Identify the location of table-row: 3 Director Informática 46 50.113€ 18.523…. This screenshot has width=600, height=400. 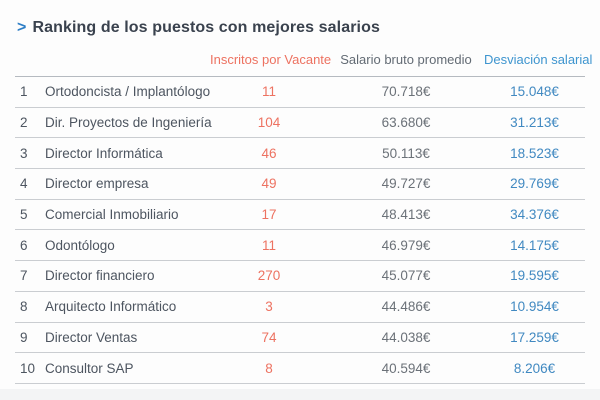
(300, 153).